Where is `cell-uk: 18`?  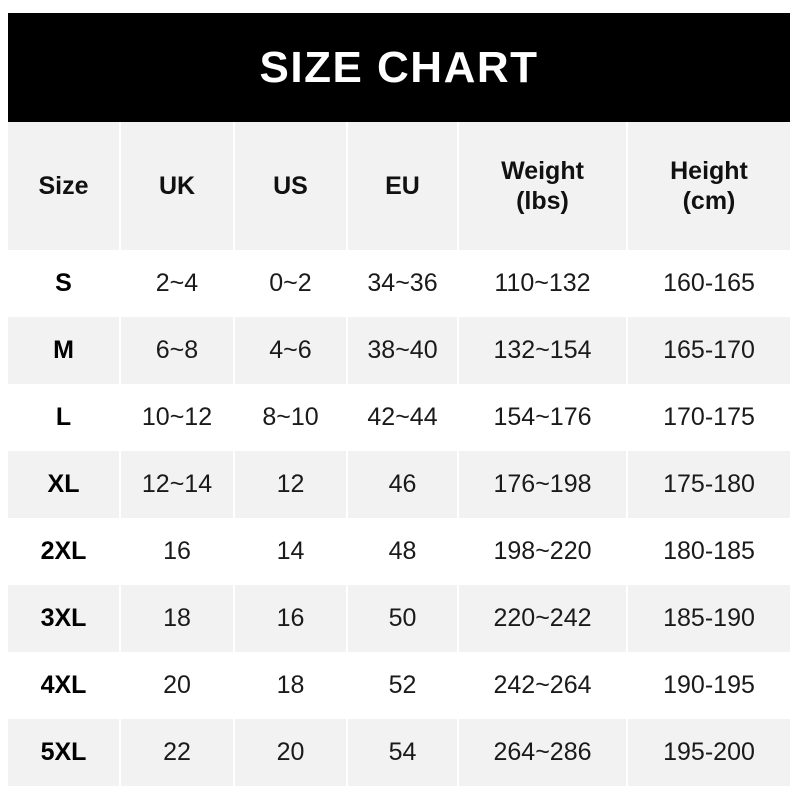 cell-uk: 18 is located at coordinates (178, 618).